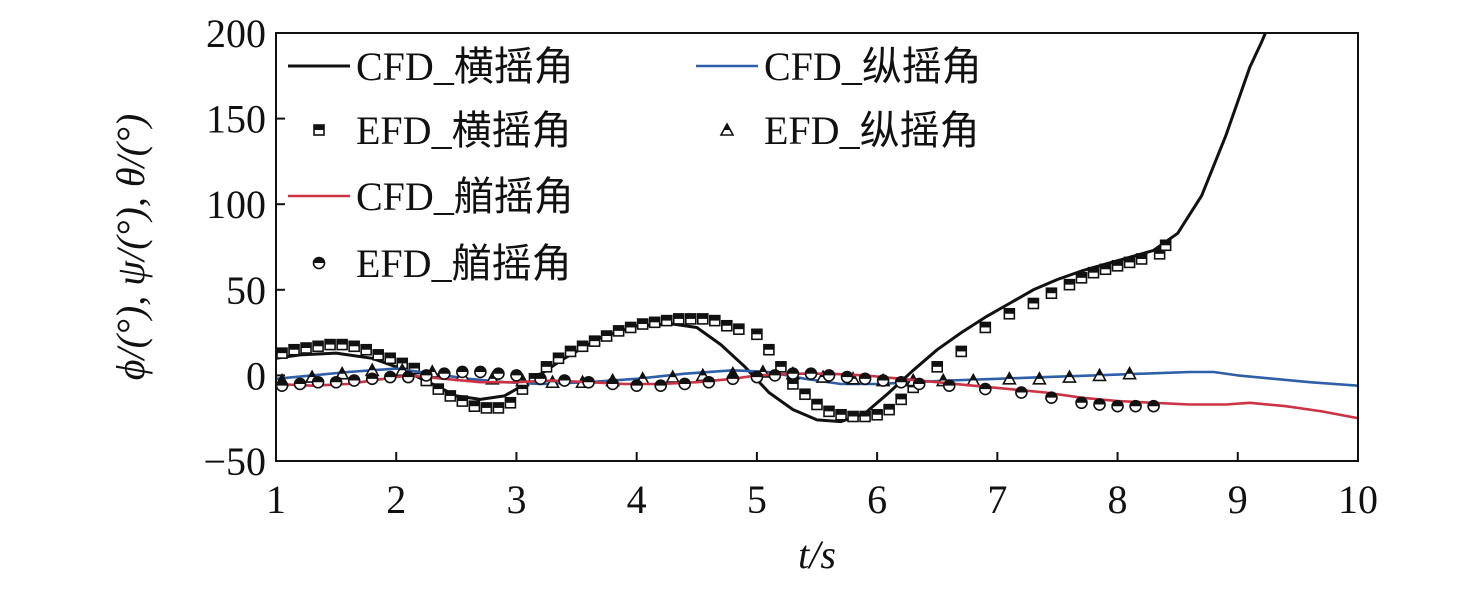 This screenshot has width=1476, height=596. I want to click on y-tick-label: 0, so click(256, 375).